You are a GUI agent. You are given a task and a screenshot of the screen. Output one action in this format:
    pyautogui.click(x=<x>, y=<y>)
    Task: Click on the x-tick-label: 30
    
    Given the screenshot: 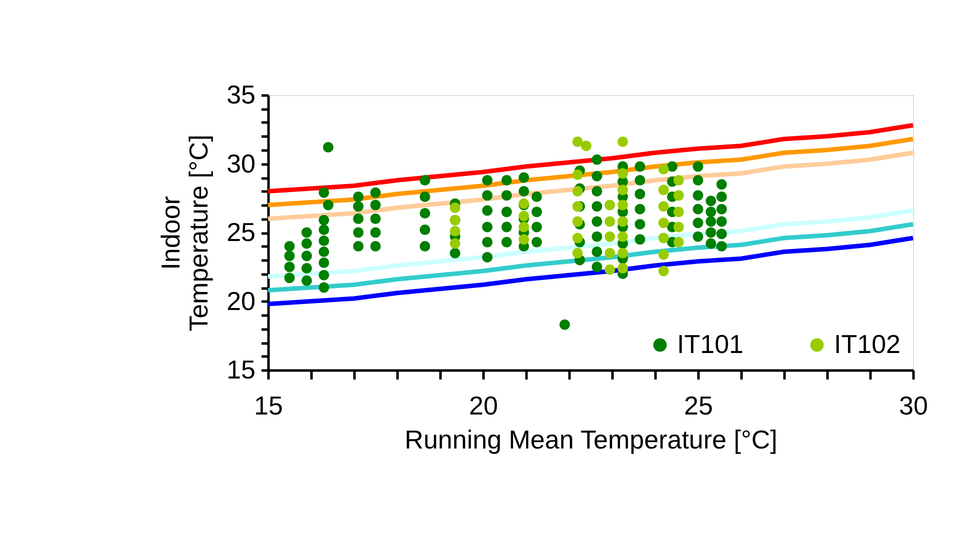 What is the action you would take?
    pyautogui.click(x=913, y=405)
    